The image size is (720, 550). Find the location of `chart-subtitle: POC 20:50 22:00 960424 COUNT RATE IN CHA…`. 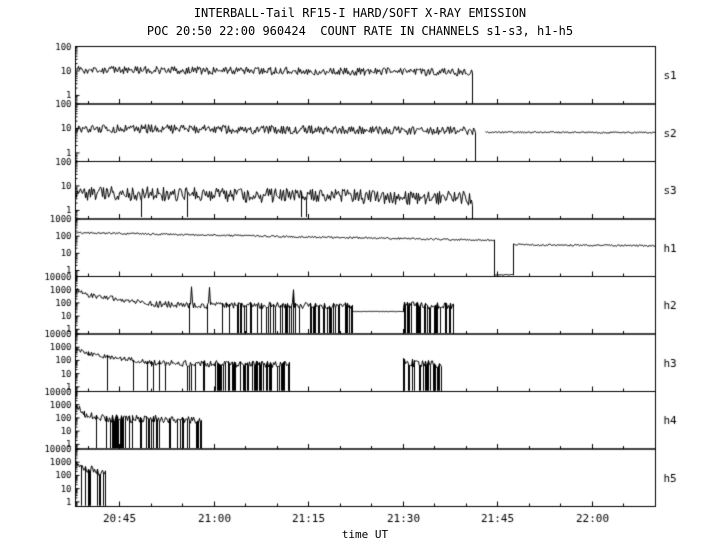

chart-subtitle: POC 20:50 22:00 960424 COUNT RATE IN CHA… is located at coordinates (360, 31).